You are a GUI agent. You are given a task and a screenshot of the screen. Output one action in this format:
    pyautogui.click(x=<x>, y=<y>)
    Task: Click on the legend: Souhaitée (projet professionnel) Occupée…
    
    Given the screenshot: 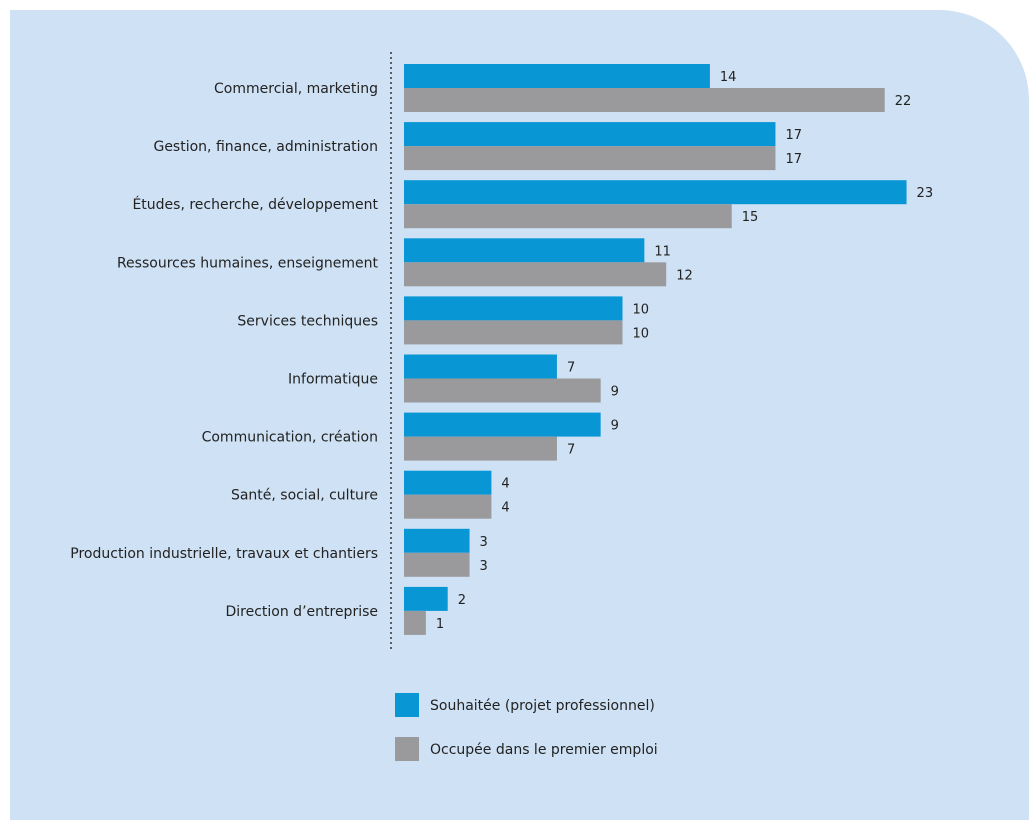 What is the action you would take?
    pyautogui.click(x=526, y=727)
    